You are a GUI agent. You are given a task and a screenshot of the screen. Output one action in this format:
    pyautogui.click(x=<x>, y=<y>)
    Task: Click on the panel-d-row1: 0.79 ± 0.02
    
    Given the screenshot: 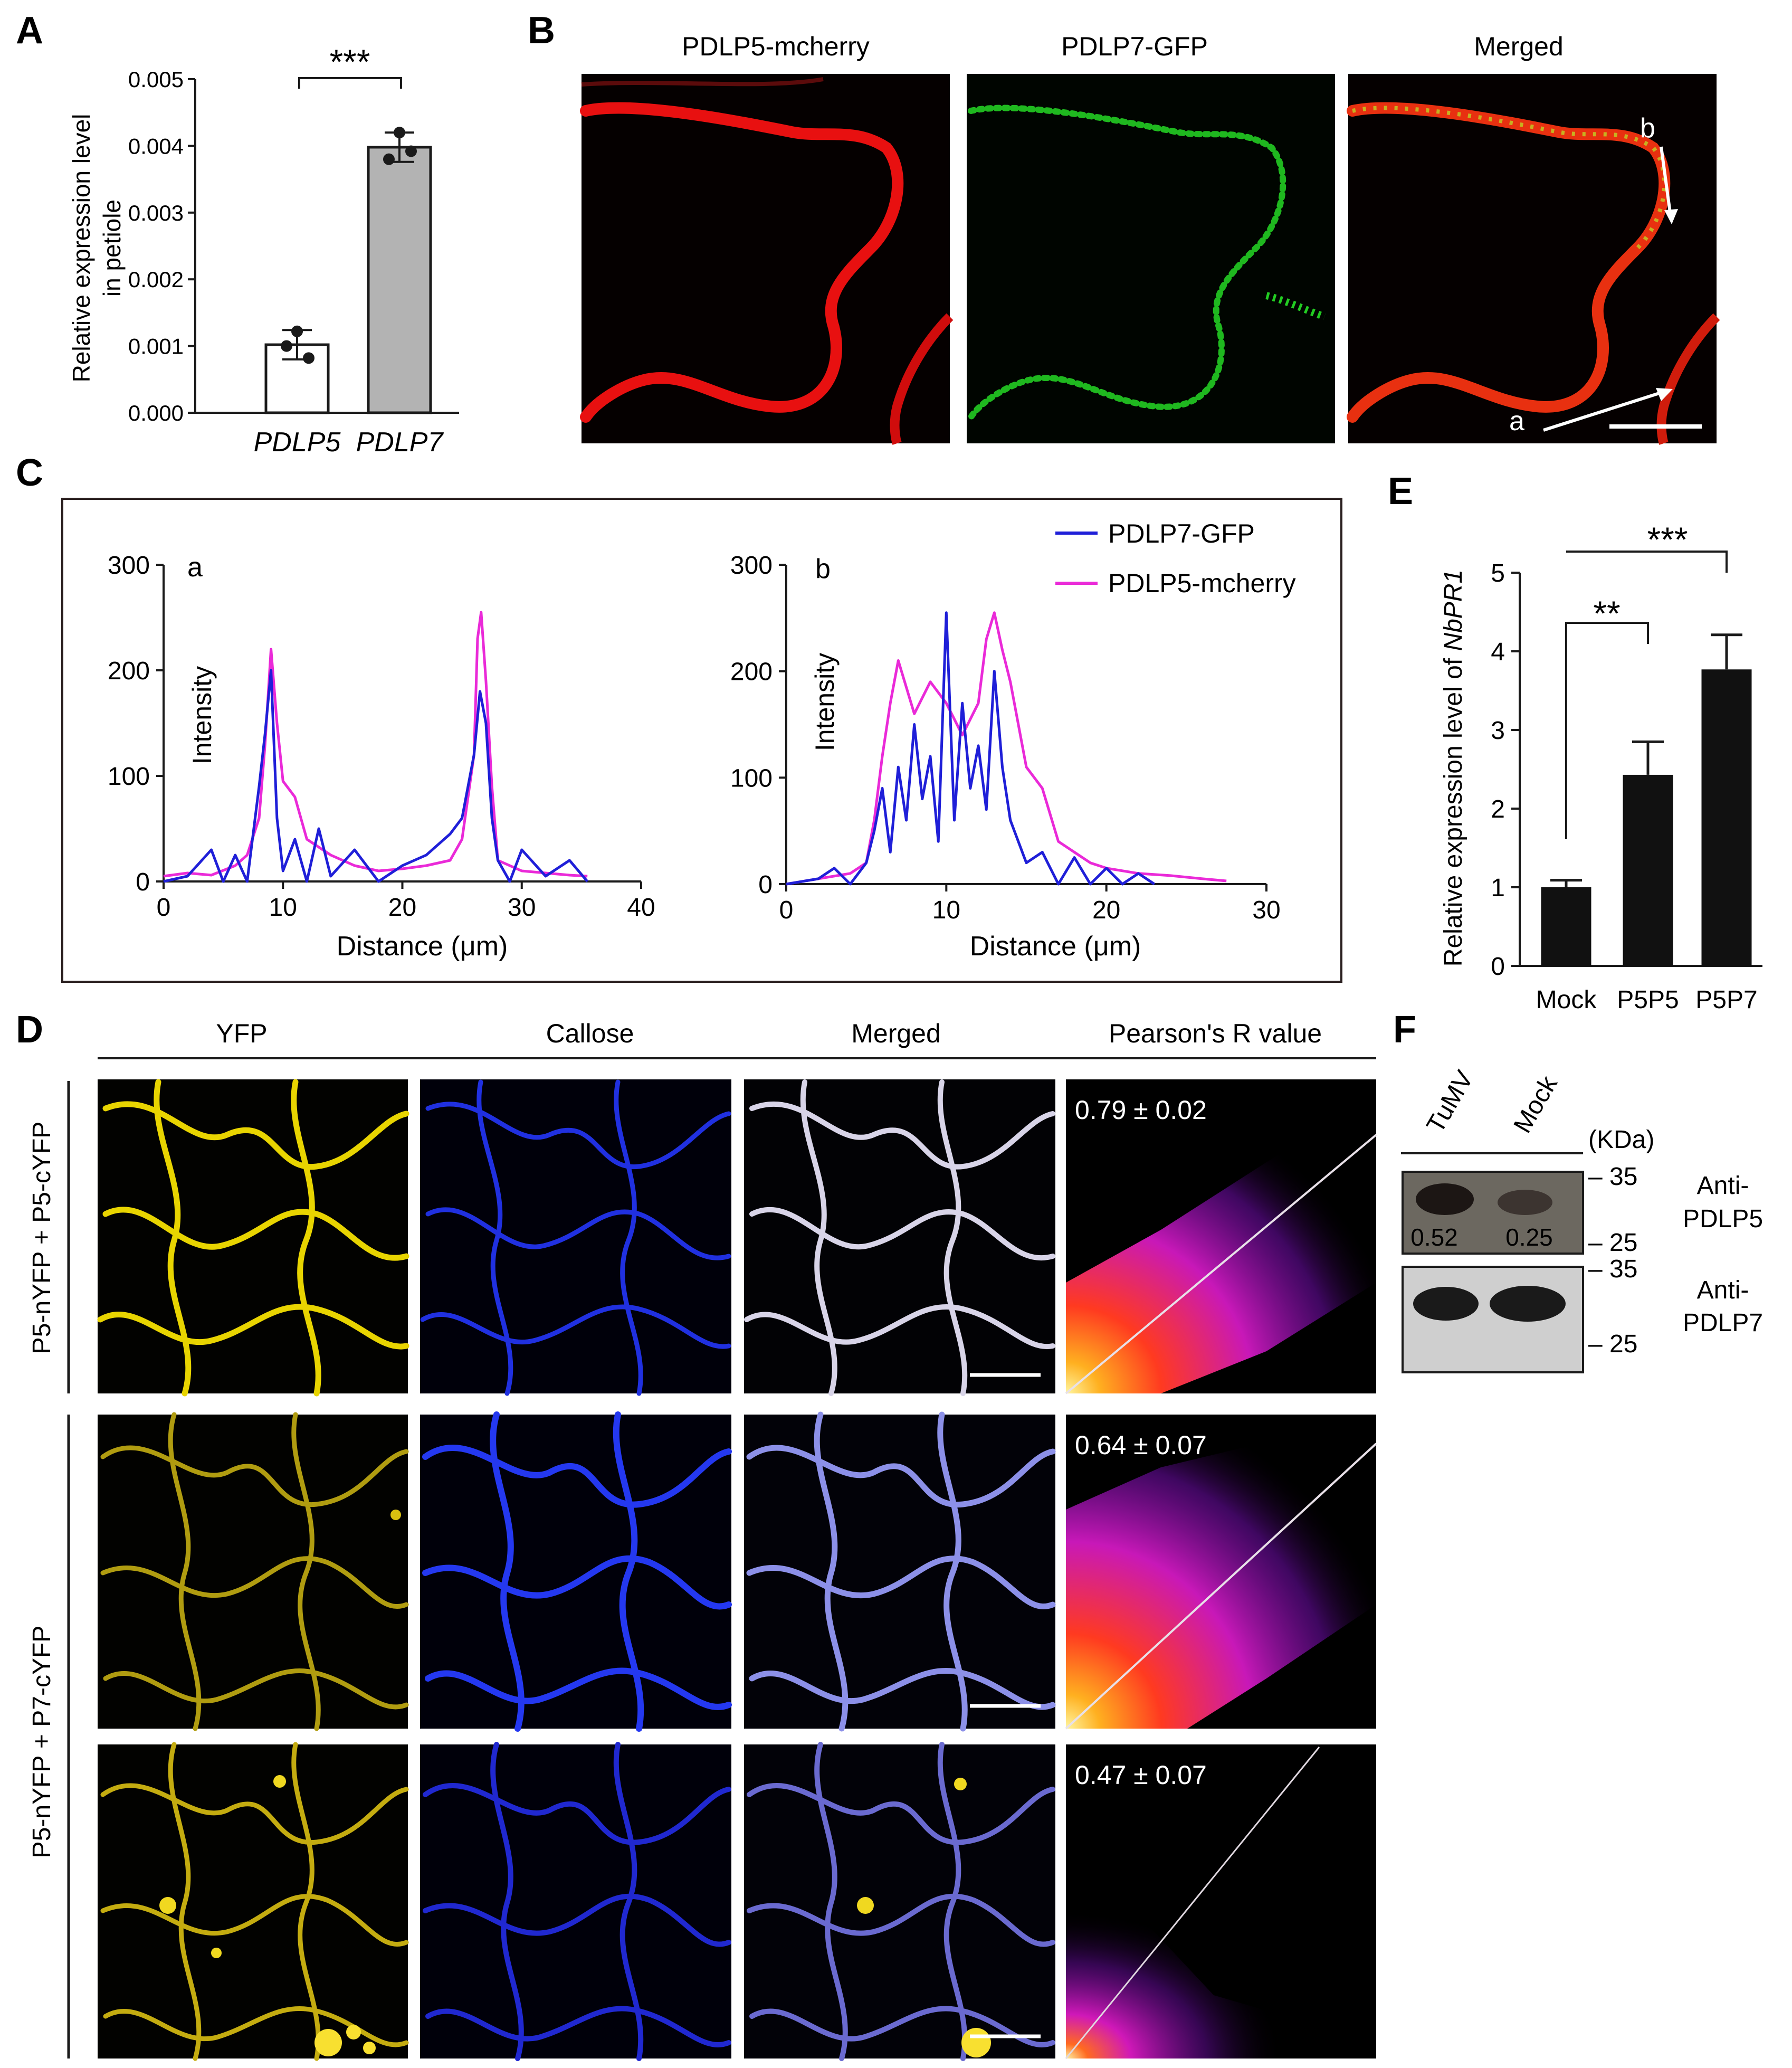 What is the action you would take?
    pyautogui.click(x=737, y=1238)
    